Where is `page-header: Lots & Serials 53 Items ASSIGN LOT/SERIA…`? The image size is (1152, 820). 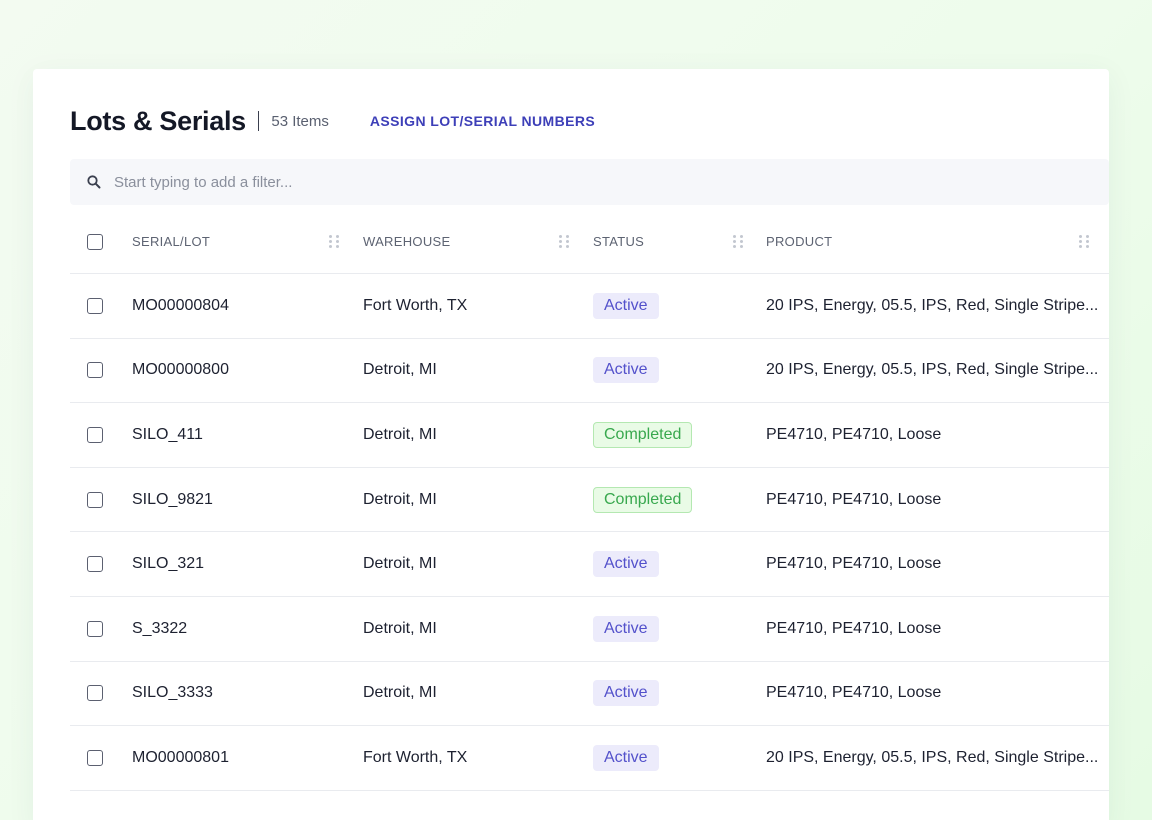 page-header: Lots & Serials 53 Items ASSIGN LOT/SERIA… is located at coordinates (332, 121).